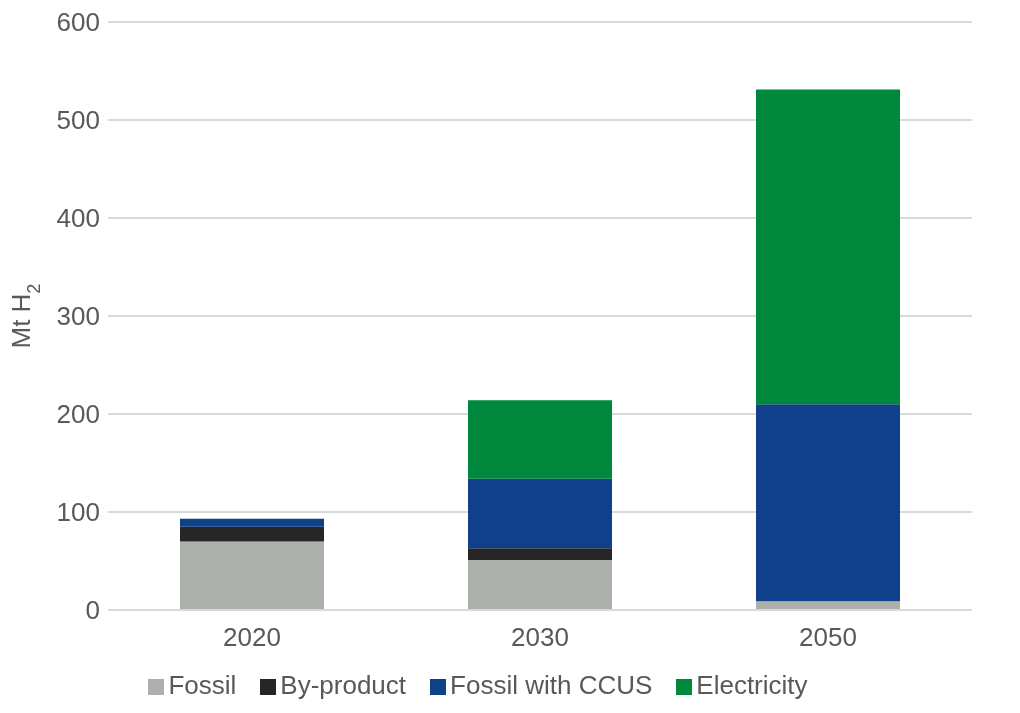 The width and height of the screenshot is (1020, 713). Describe the element at coordinates (78, 414) in the screenshot. I see `y-tick-label: 200` at that location.